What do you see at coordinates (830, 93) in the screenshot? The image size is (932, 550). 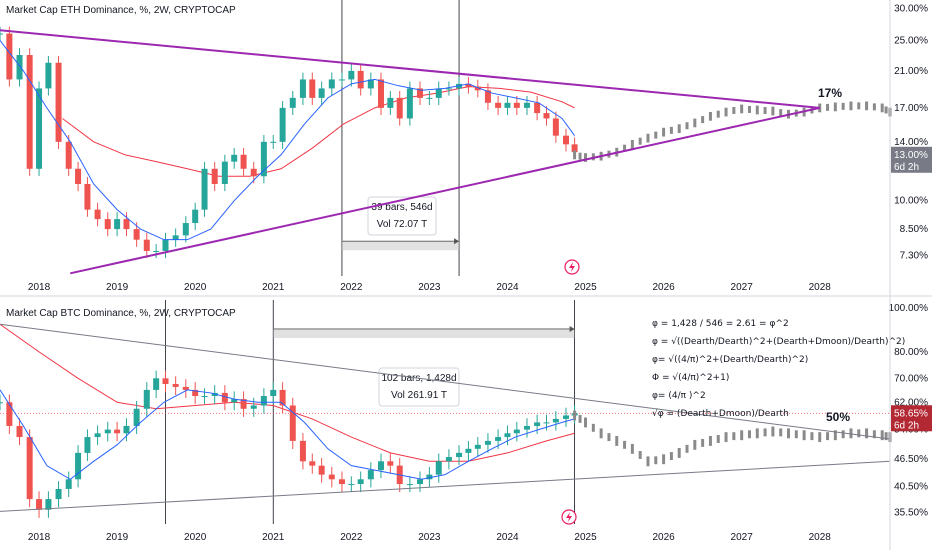 I see `apex-percent-label: 17%` at bounding box center [830, 93].